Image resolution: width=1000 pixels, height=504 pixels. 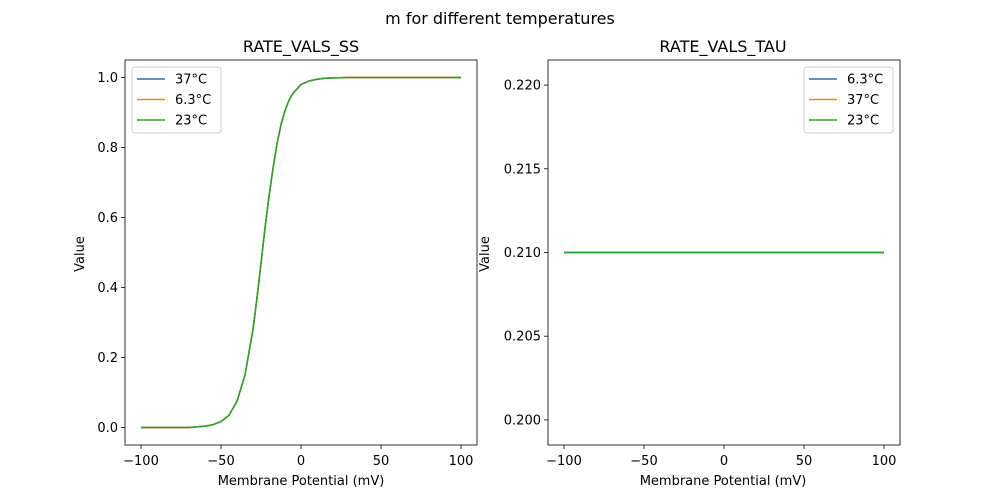 What do you see at coordinates (107, 148) in the screenshot?
I see `y-tick-label: 0.8` at bounding box center [107, 148].